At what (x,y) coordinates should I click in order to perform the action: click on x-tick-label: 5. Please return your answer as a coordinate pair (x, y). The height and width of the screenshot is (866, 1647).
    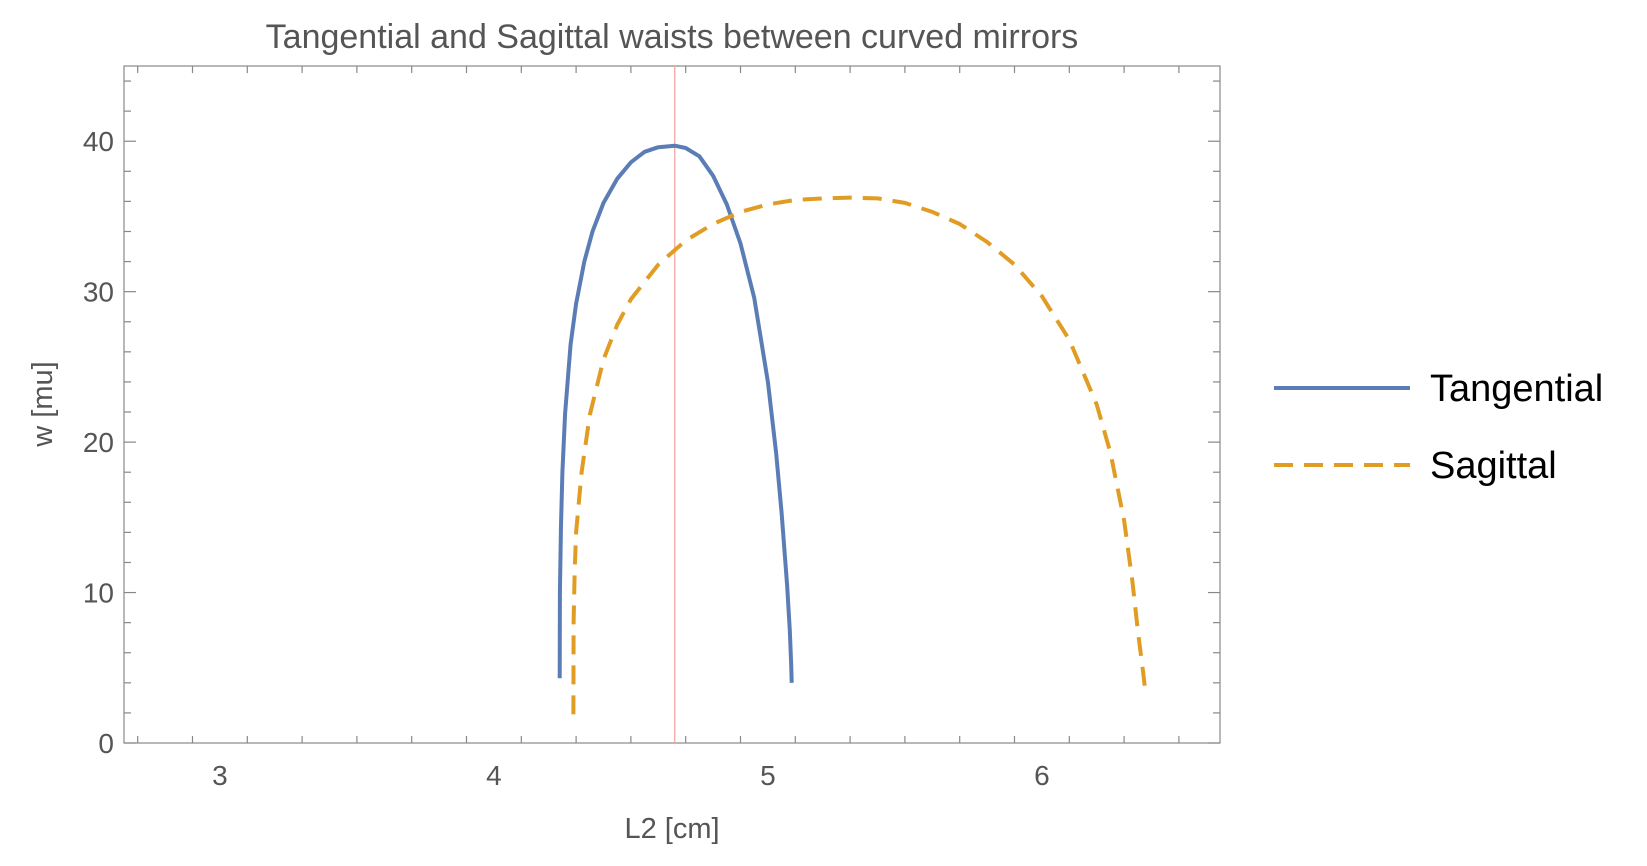
    Looking at the image, I should click on (768, 775).